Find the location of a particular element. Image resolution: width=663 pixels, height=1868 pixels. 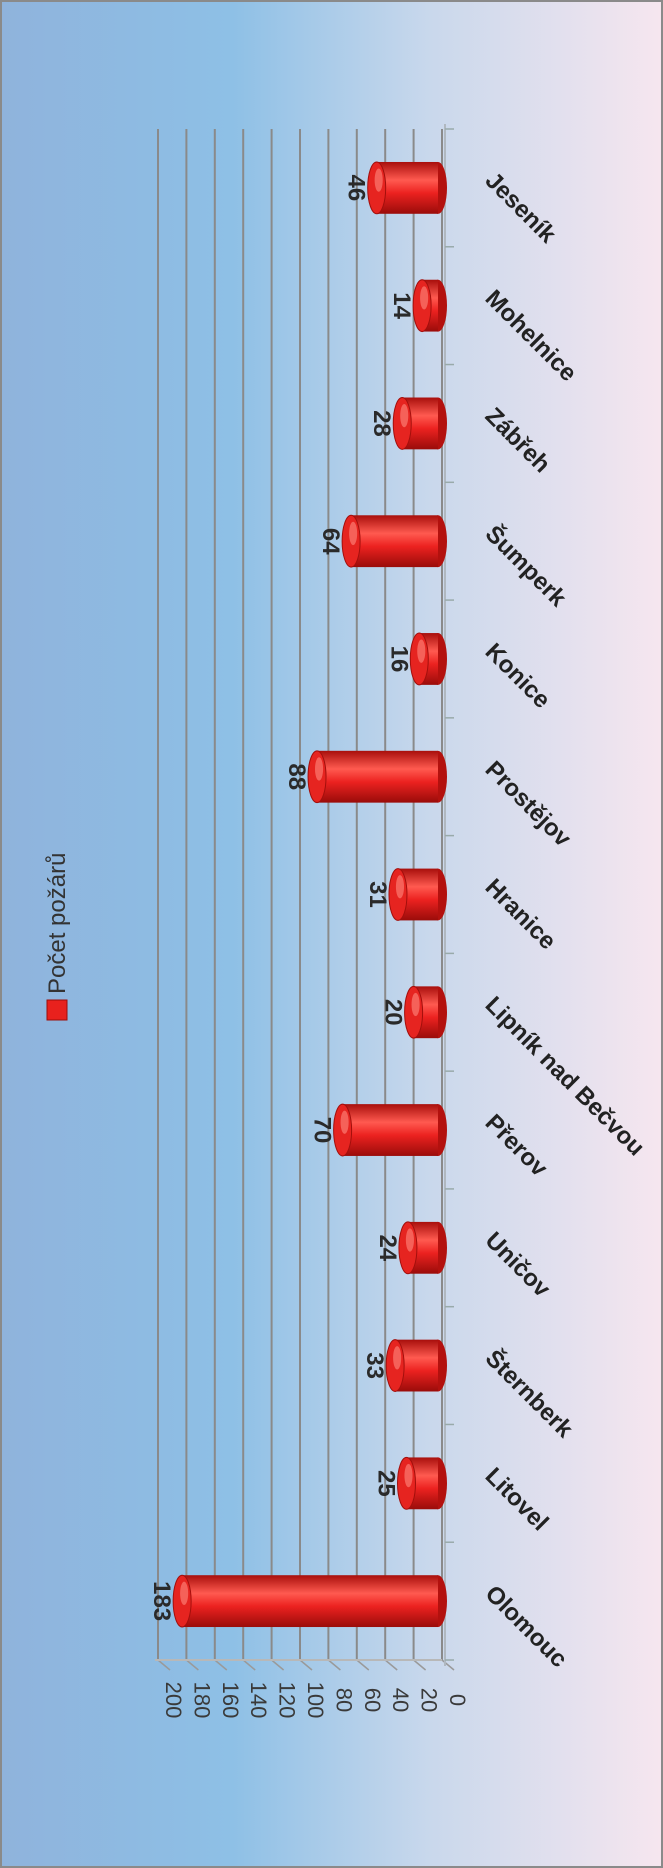

data-label: 64 is located at coordinates (330, 541).